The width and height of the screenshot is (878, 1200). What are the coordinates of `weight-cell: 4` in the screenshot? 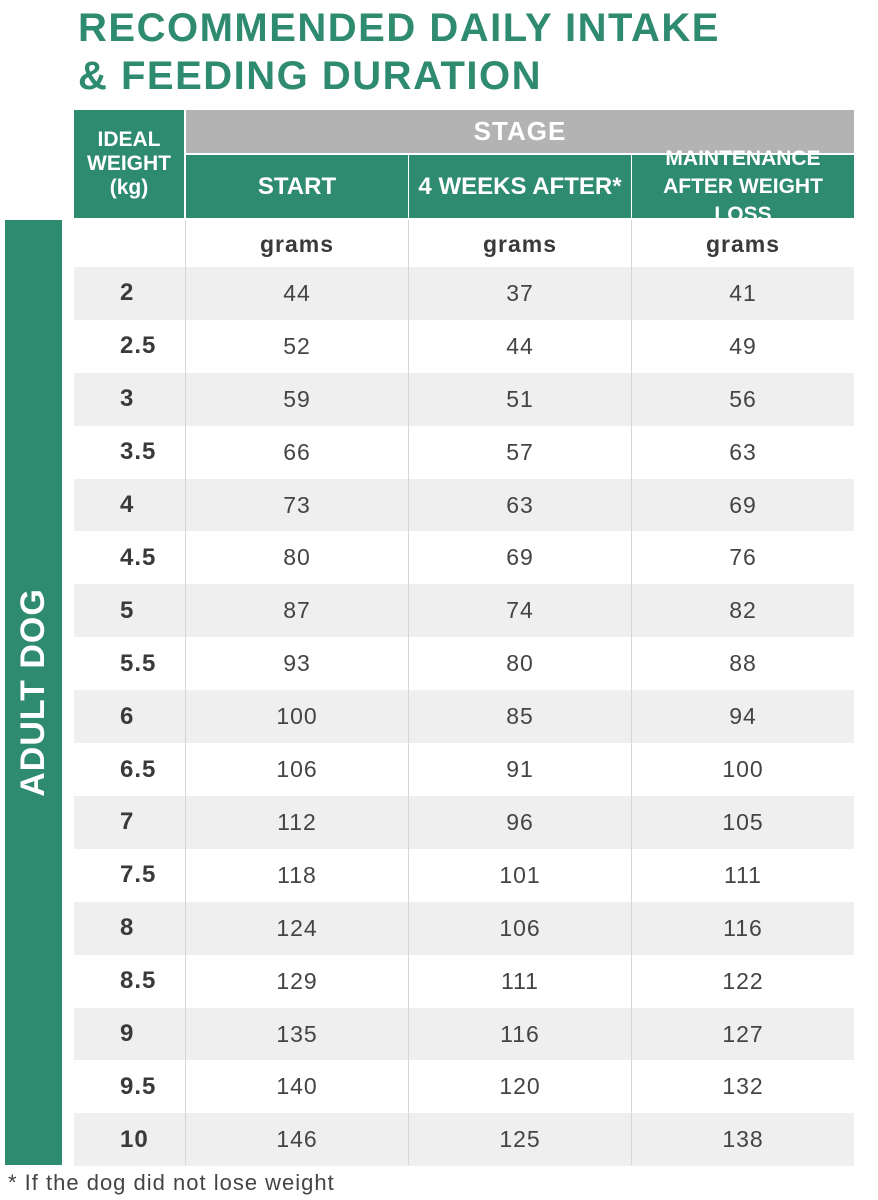 It's located at (127, 505).